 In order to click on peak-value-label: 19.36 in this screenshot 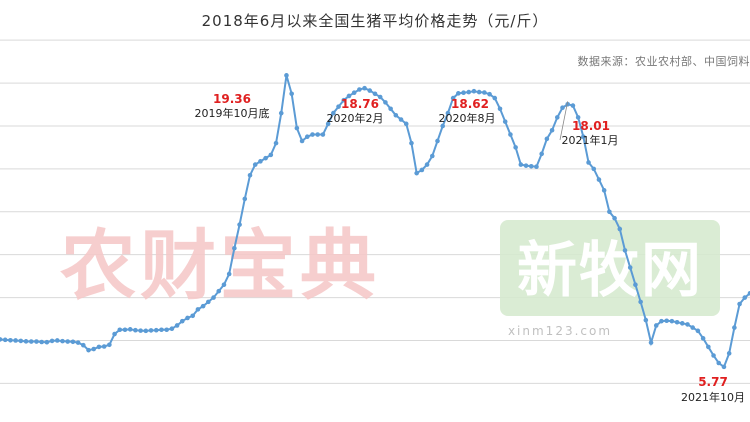, I will do `click(232, 99)`.